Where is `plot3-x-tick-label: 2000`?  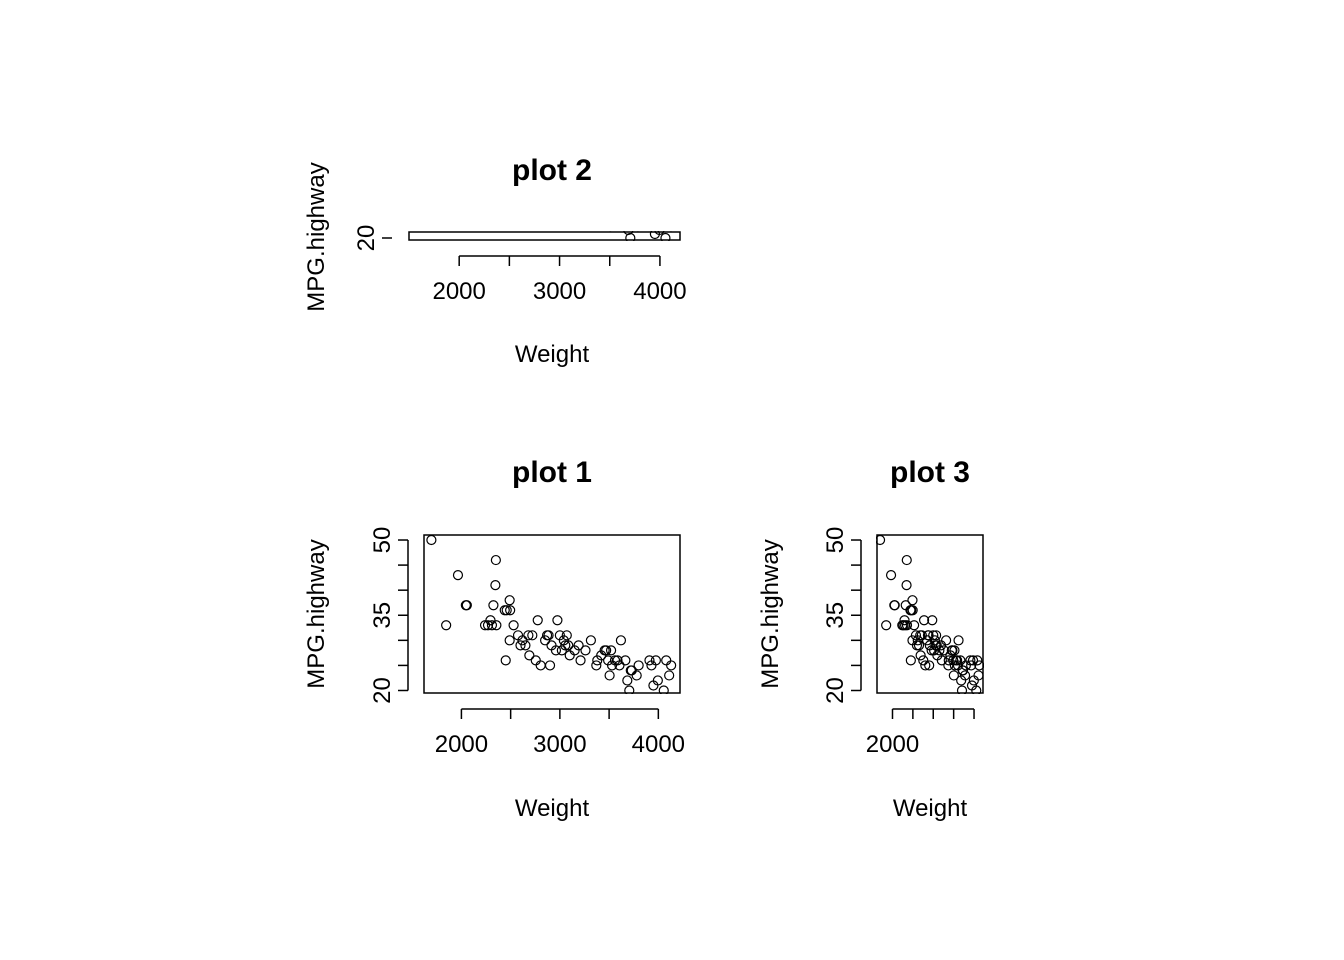
plot3-x-tick-label: 2000 is located at coordinates (892, 744).